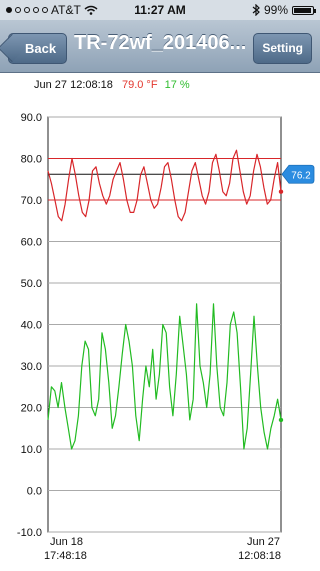 Image resolution: width=320 pixels, height=571 pixels. I want to click on temperature-end-point, so click(281, 191).